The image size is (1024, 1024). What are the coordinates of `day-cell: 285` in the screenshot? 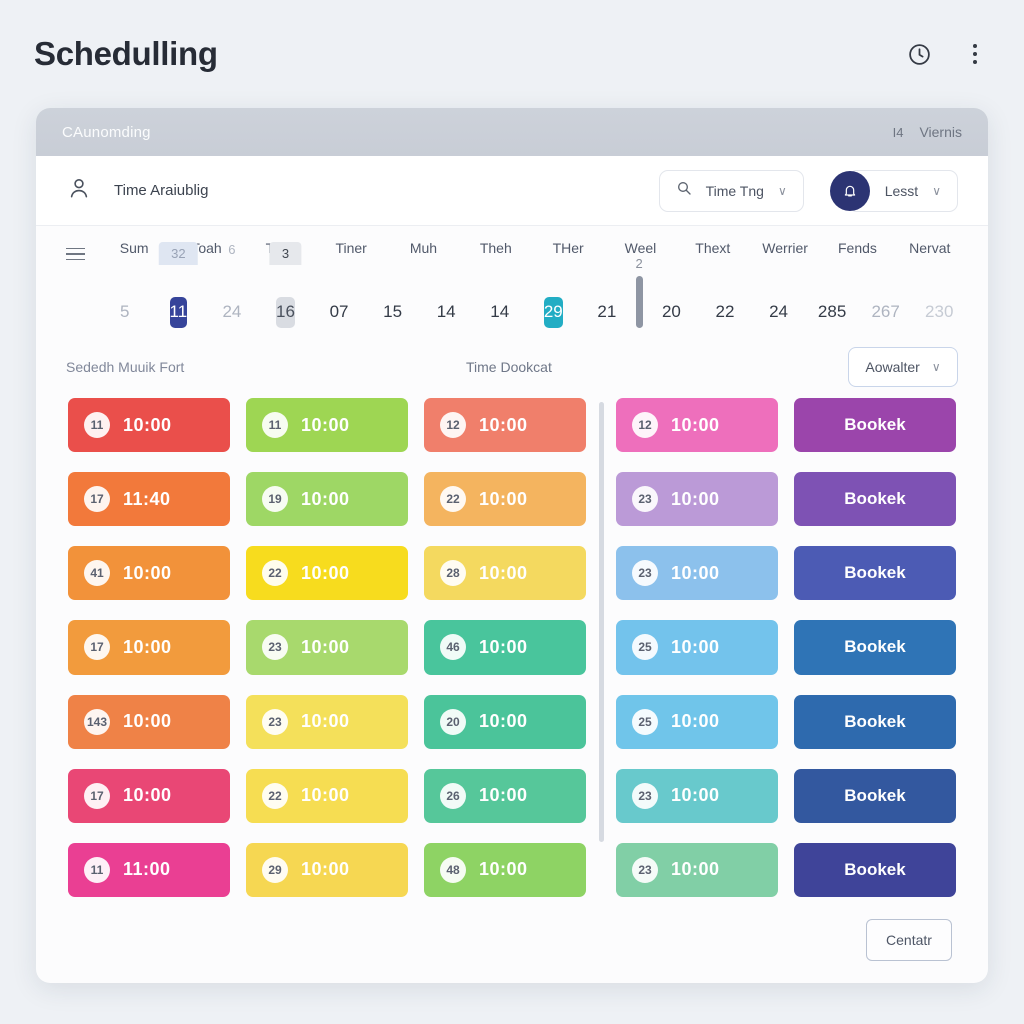 It's located at (832, 299).